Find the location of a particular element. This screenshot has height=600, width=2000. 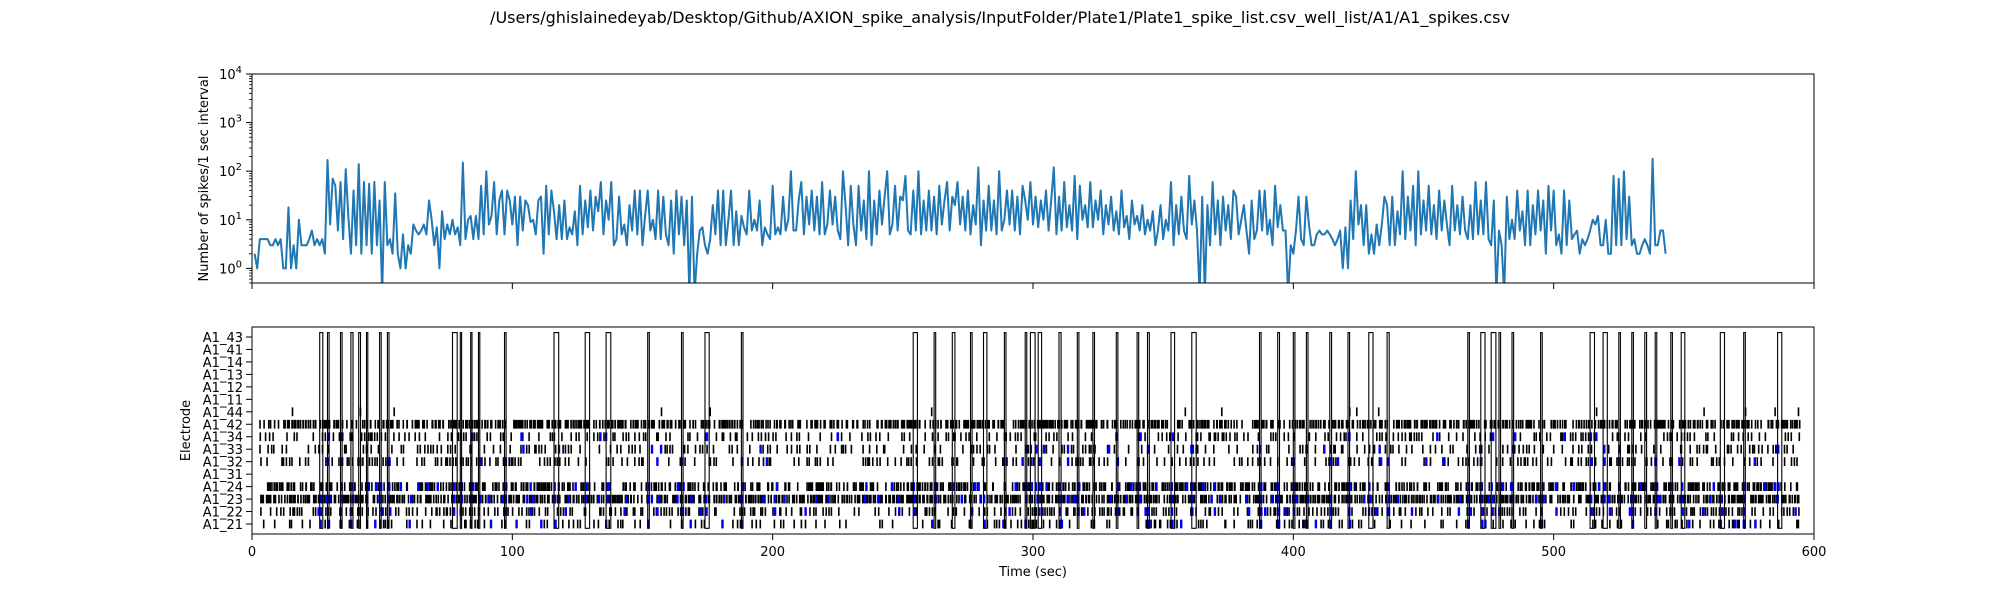

raster-y-axis-label: Electrode is located at coordinates (186, 430).